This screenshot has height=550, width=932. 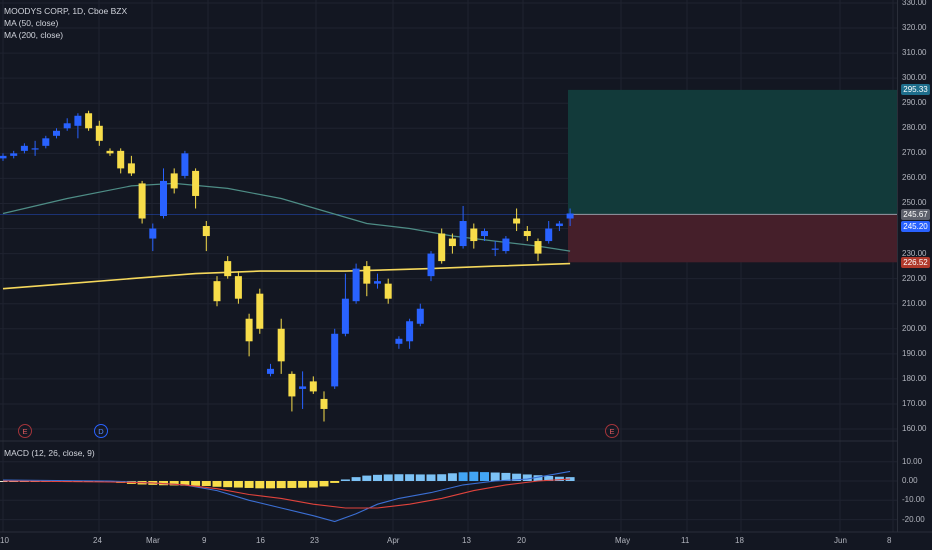 I want to click on ma200-line, so click(x=286, y=276).